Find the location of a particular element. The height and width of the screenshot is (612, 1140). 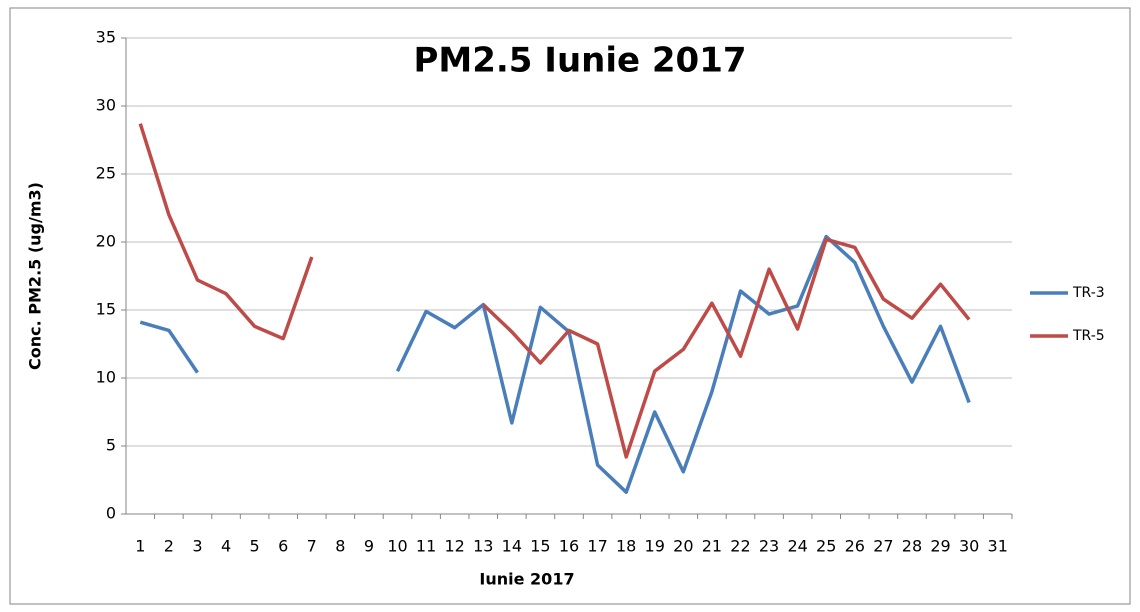

x-tick-label: 2 is located at coordinates (169, 546).